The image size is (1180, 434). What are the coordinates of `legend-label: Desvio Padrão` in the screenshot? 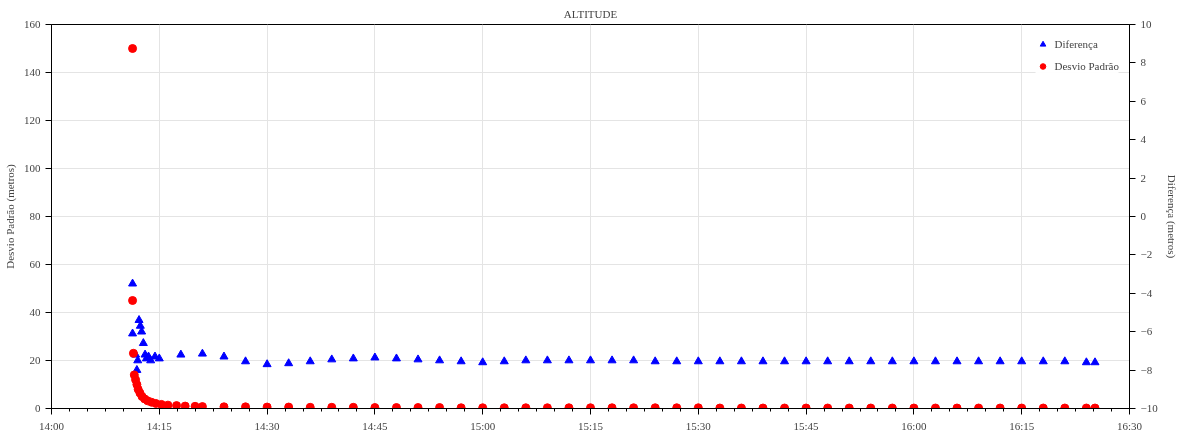 It's located at (1086, 66).